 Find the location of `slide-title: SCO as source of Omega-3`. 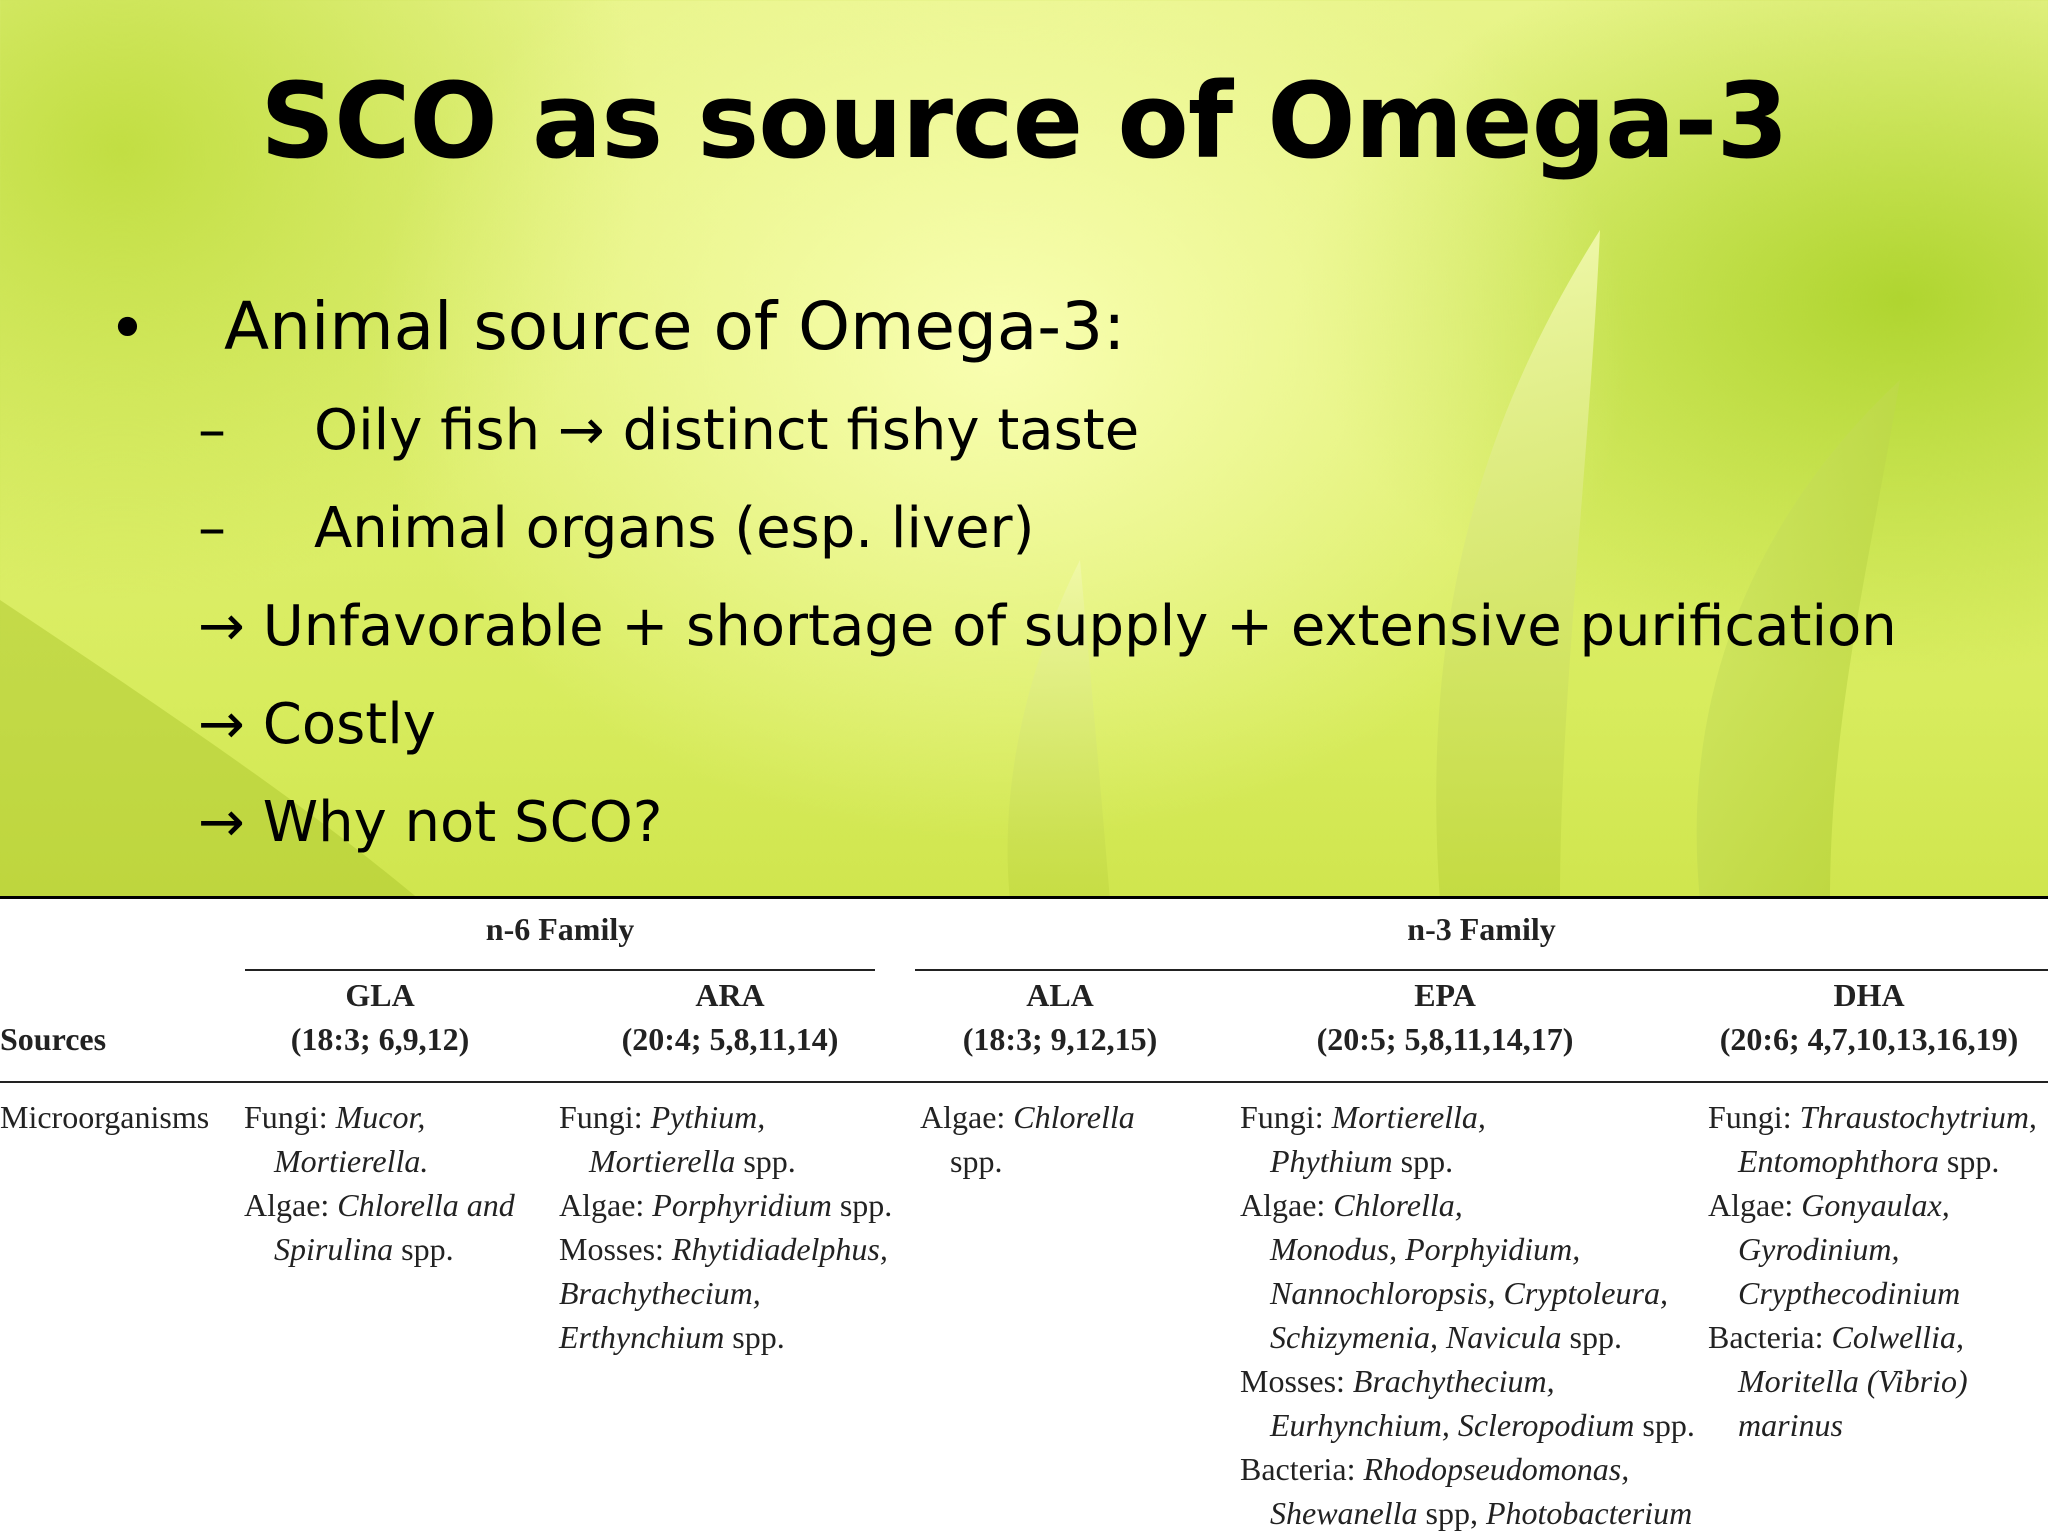

slide-title: SCO as source of Omega-3 is located at coordinates (1024, 121).